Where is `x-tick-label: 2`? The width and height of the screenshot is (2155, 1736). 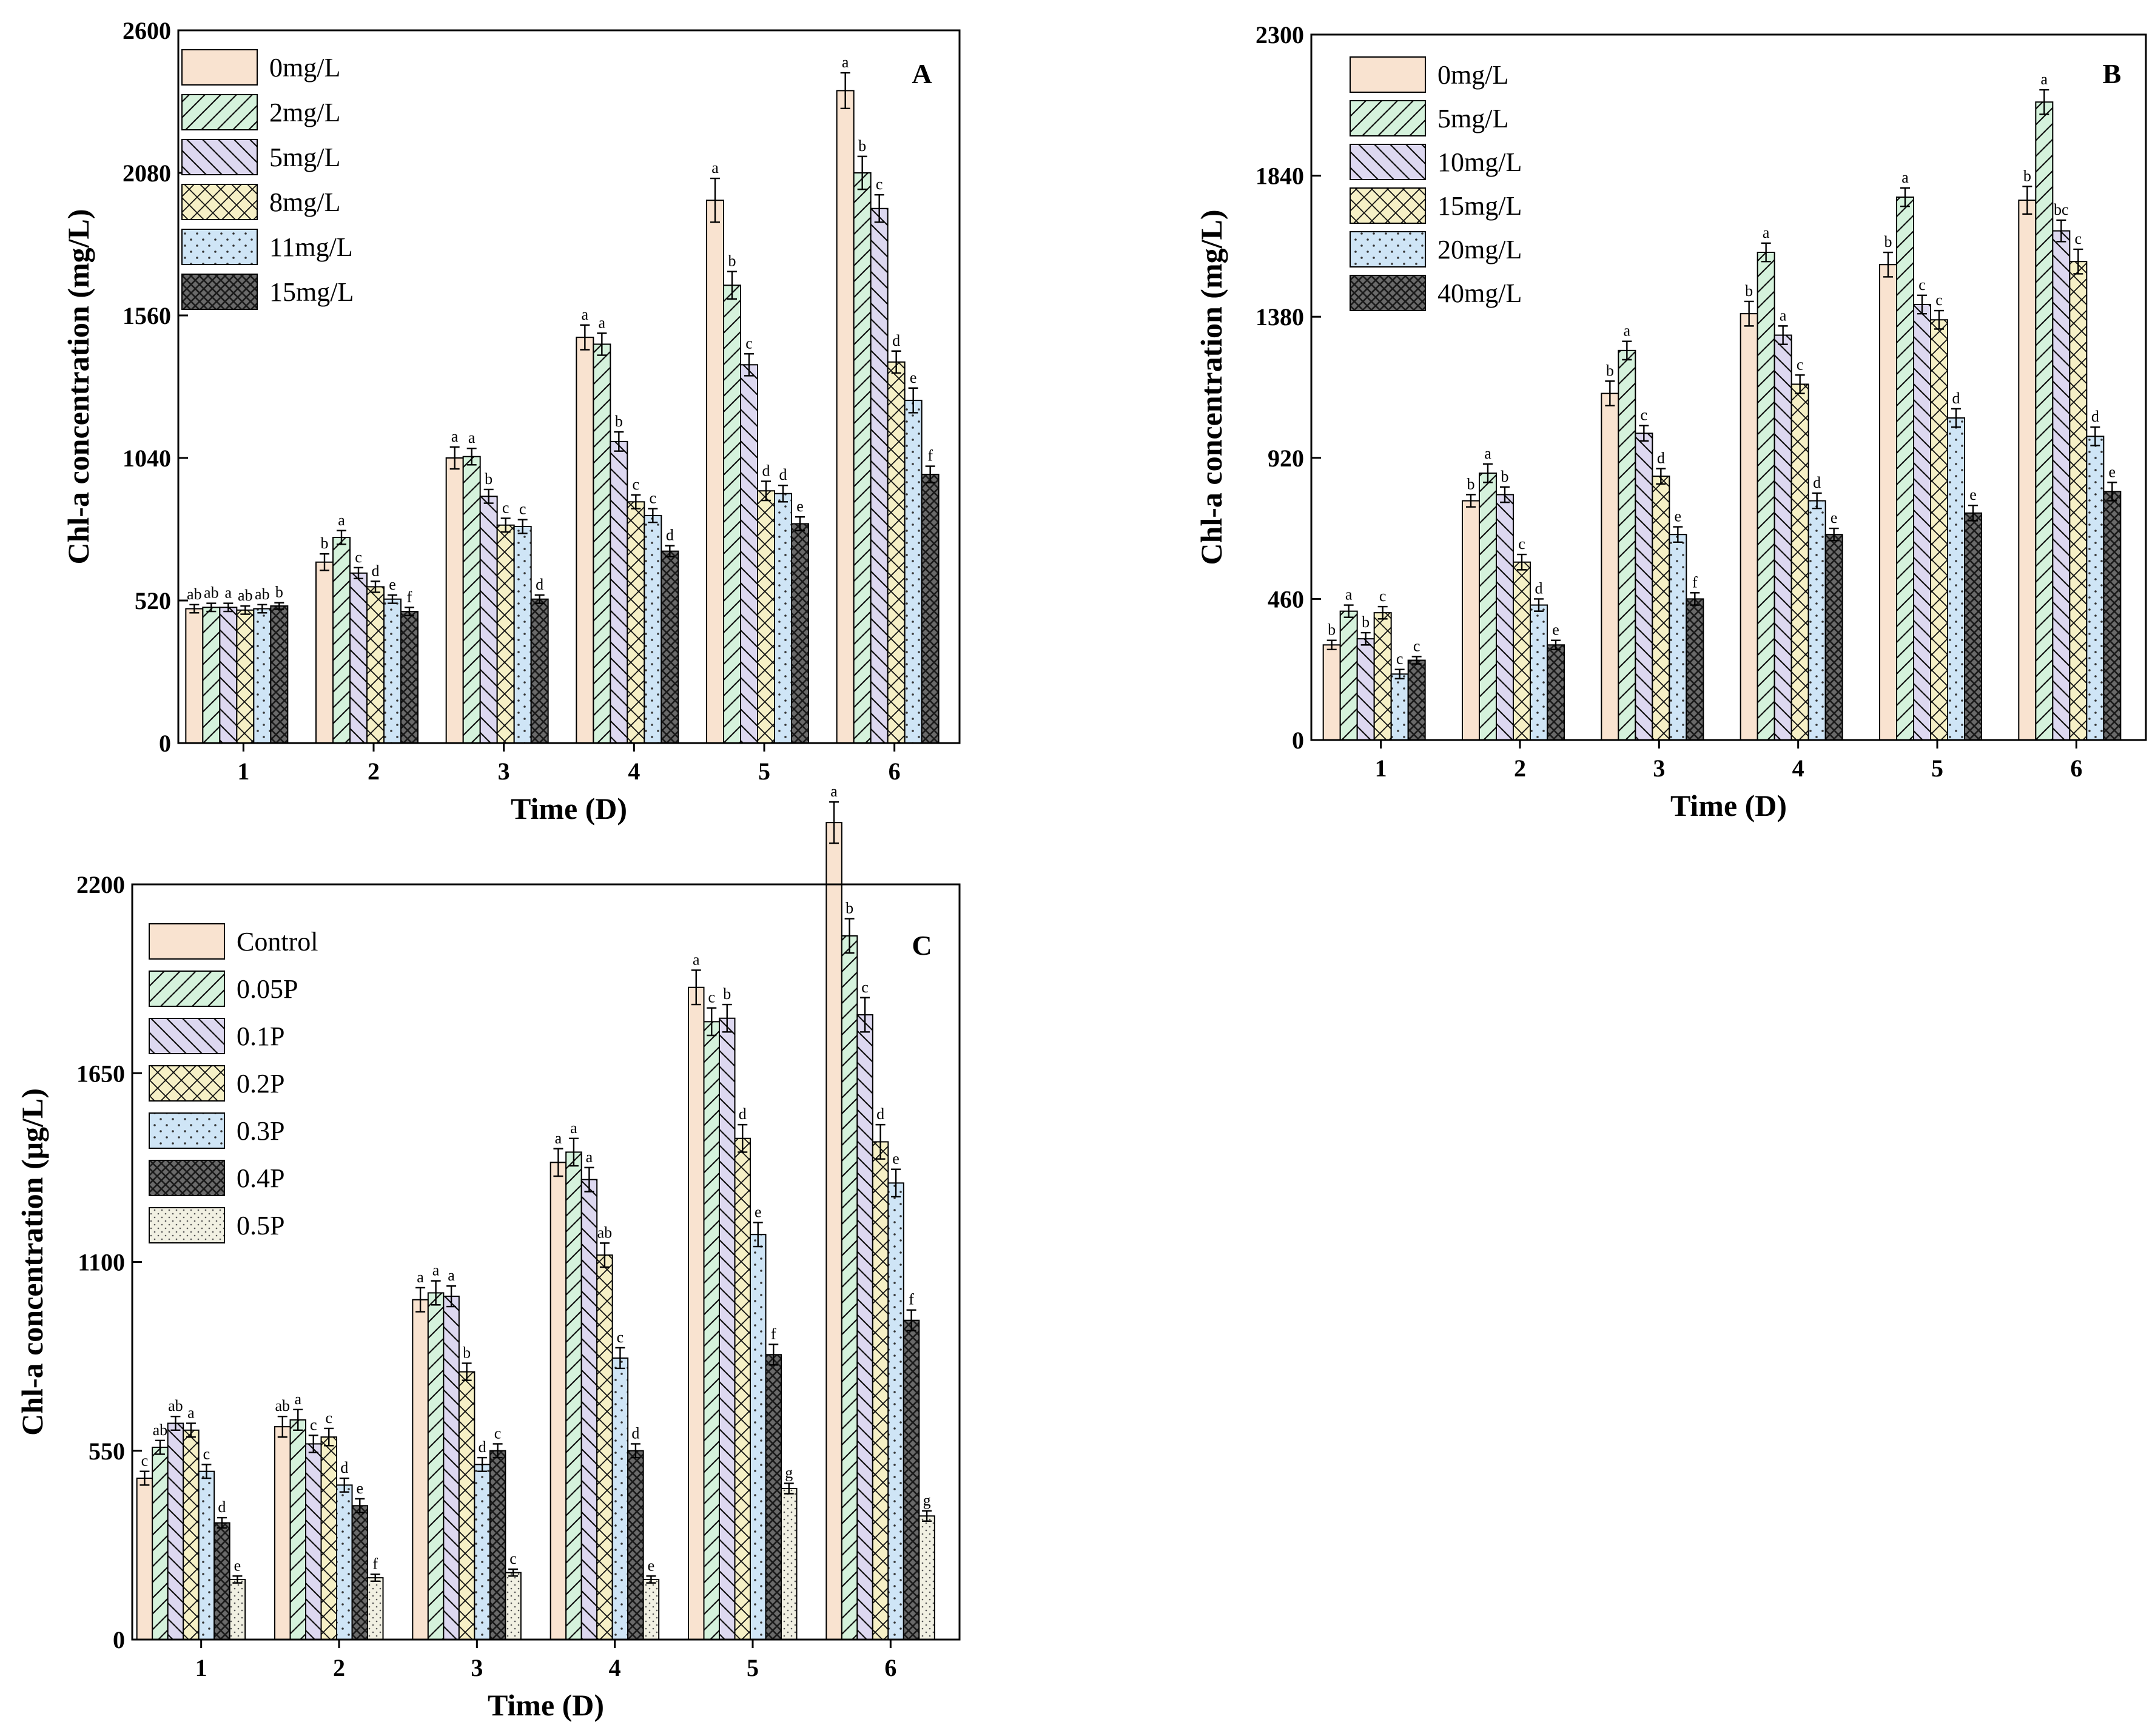 x-tick-label: 2 is located at coordinates (339, 1667).